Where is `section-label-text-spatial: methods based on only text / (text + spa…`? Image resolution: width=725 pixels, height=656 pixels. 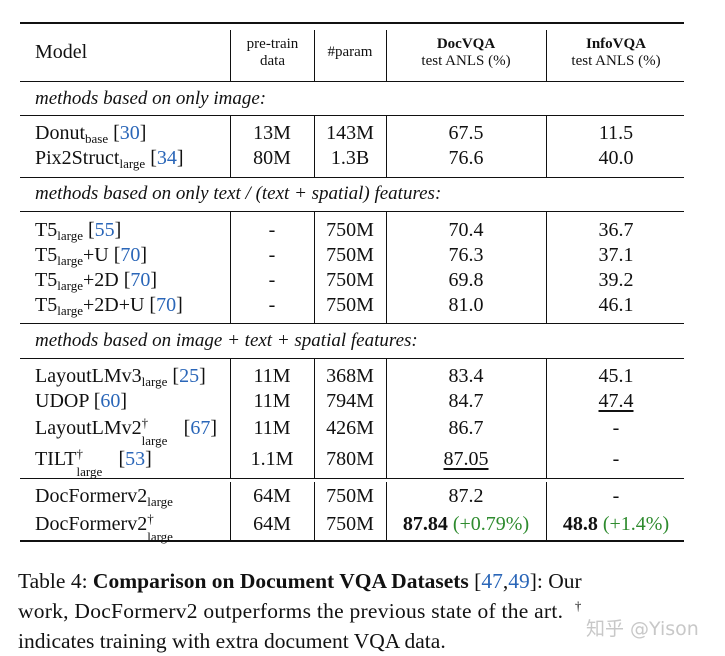 section-label-text-spatial: methods based on only text / (text + spa… is located at coordinates (238, 193).